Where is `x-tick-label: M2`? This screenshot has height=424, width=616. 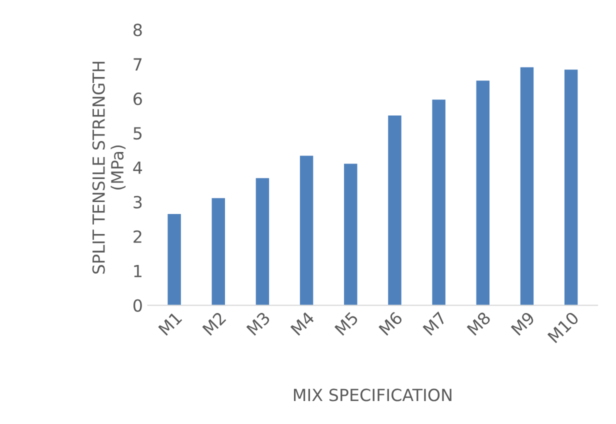 x-tick-label: M2 is located at coordinates (214, 324).